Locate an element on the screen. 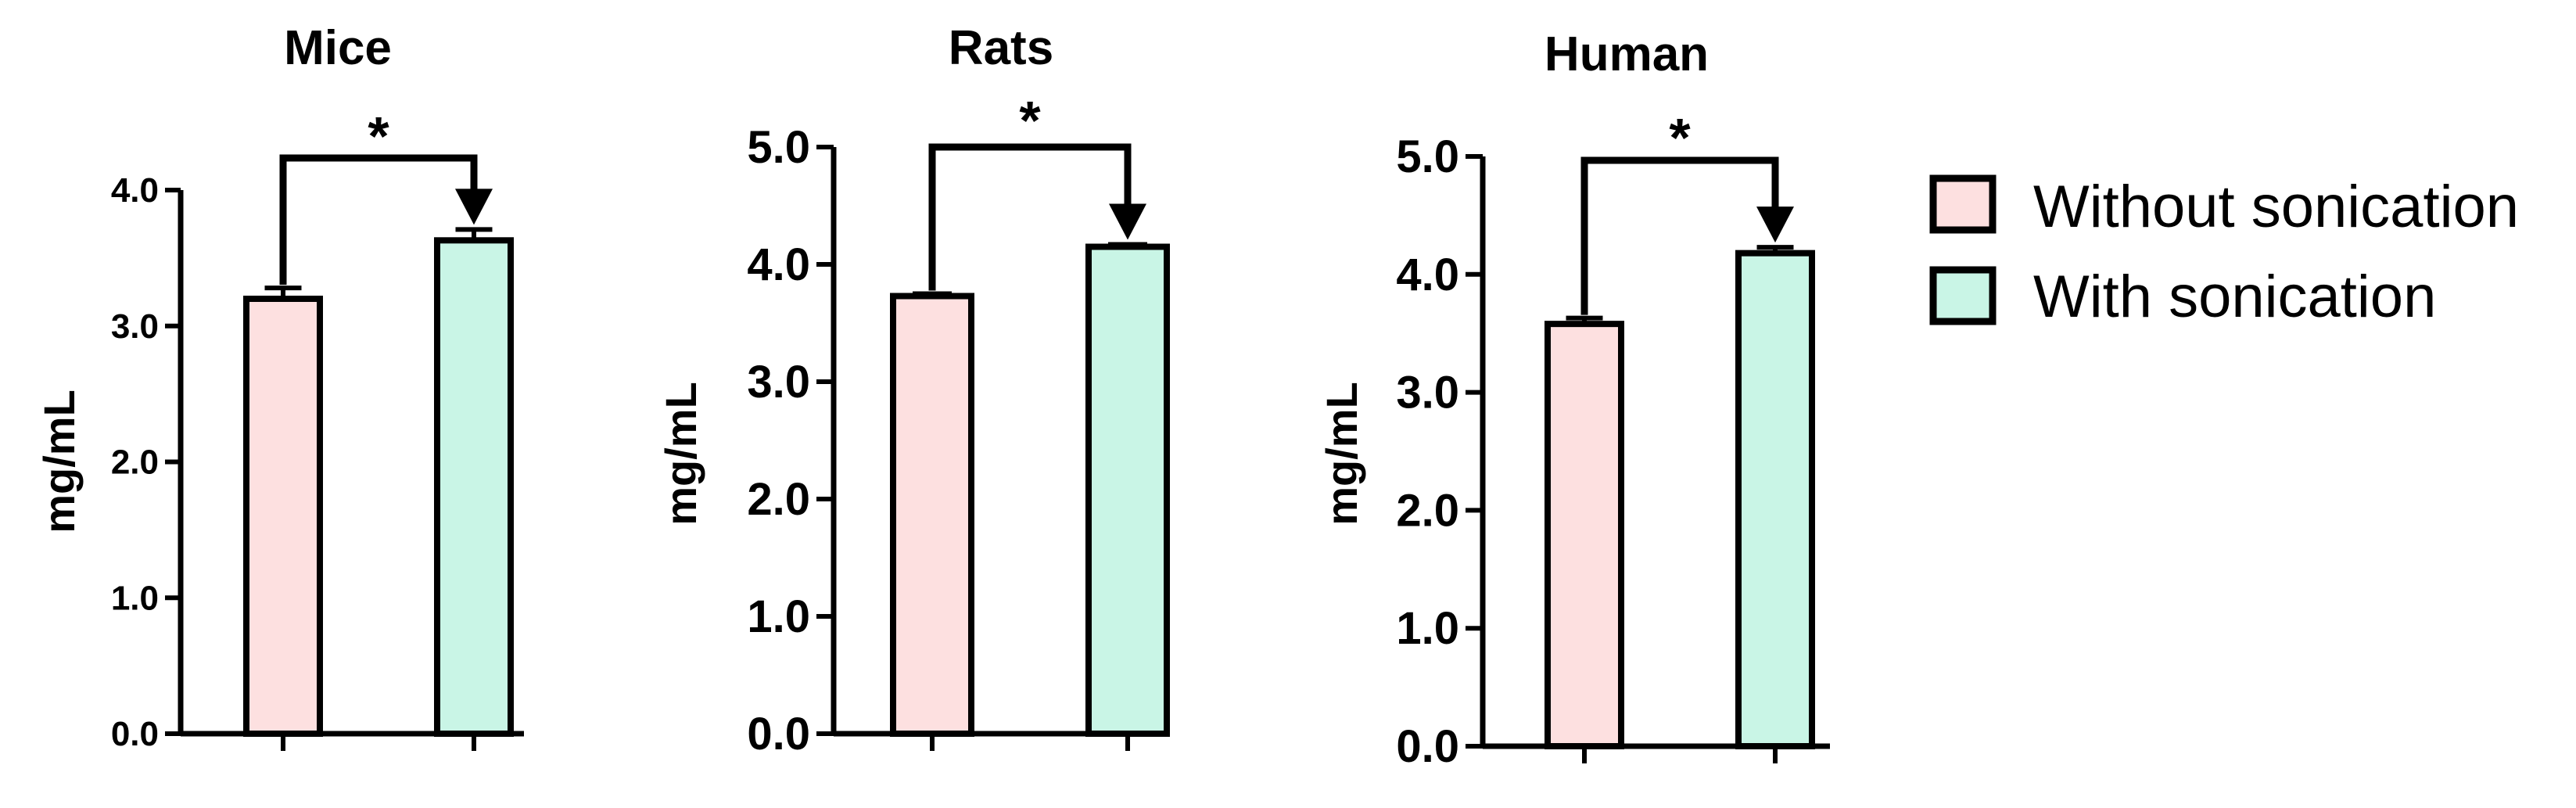 Image resolution: width=2576 pixels, height=808 pixels. panel-3-significance-arrowhead is located at coordinates (1775, 224).